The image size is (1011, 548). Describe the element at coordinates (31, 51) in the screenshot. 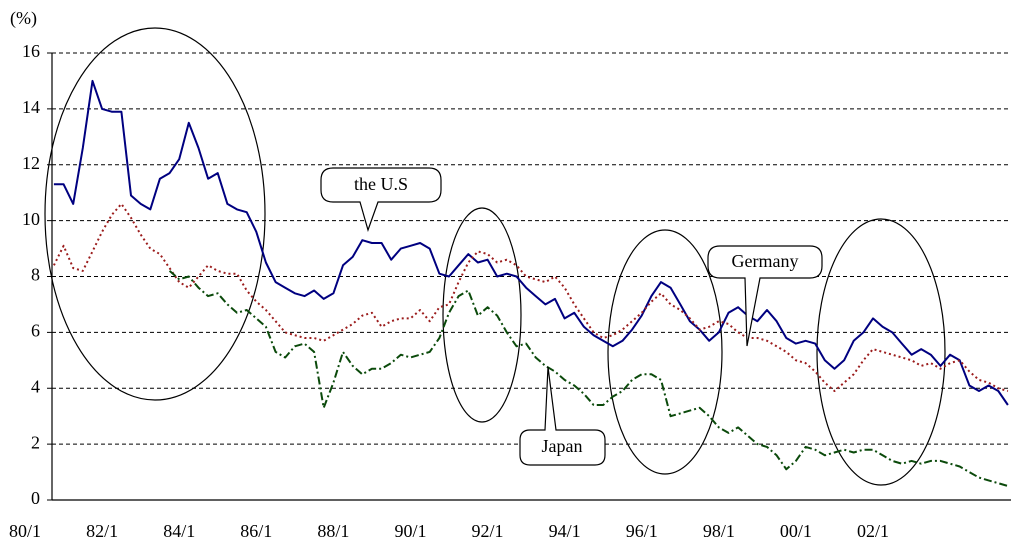

I see `y-tick-label: 16` at that location.